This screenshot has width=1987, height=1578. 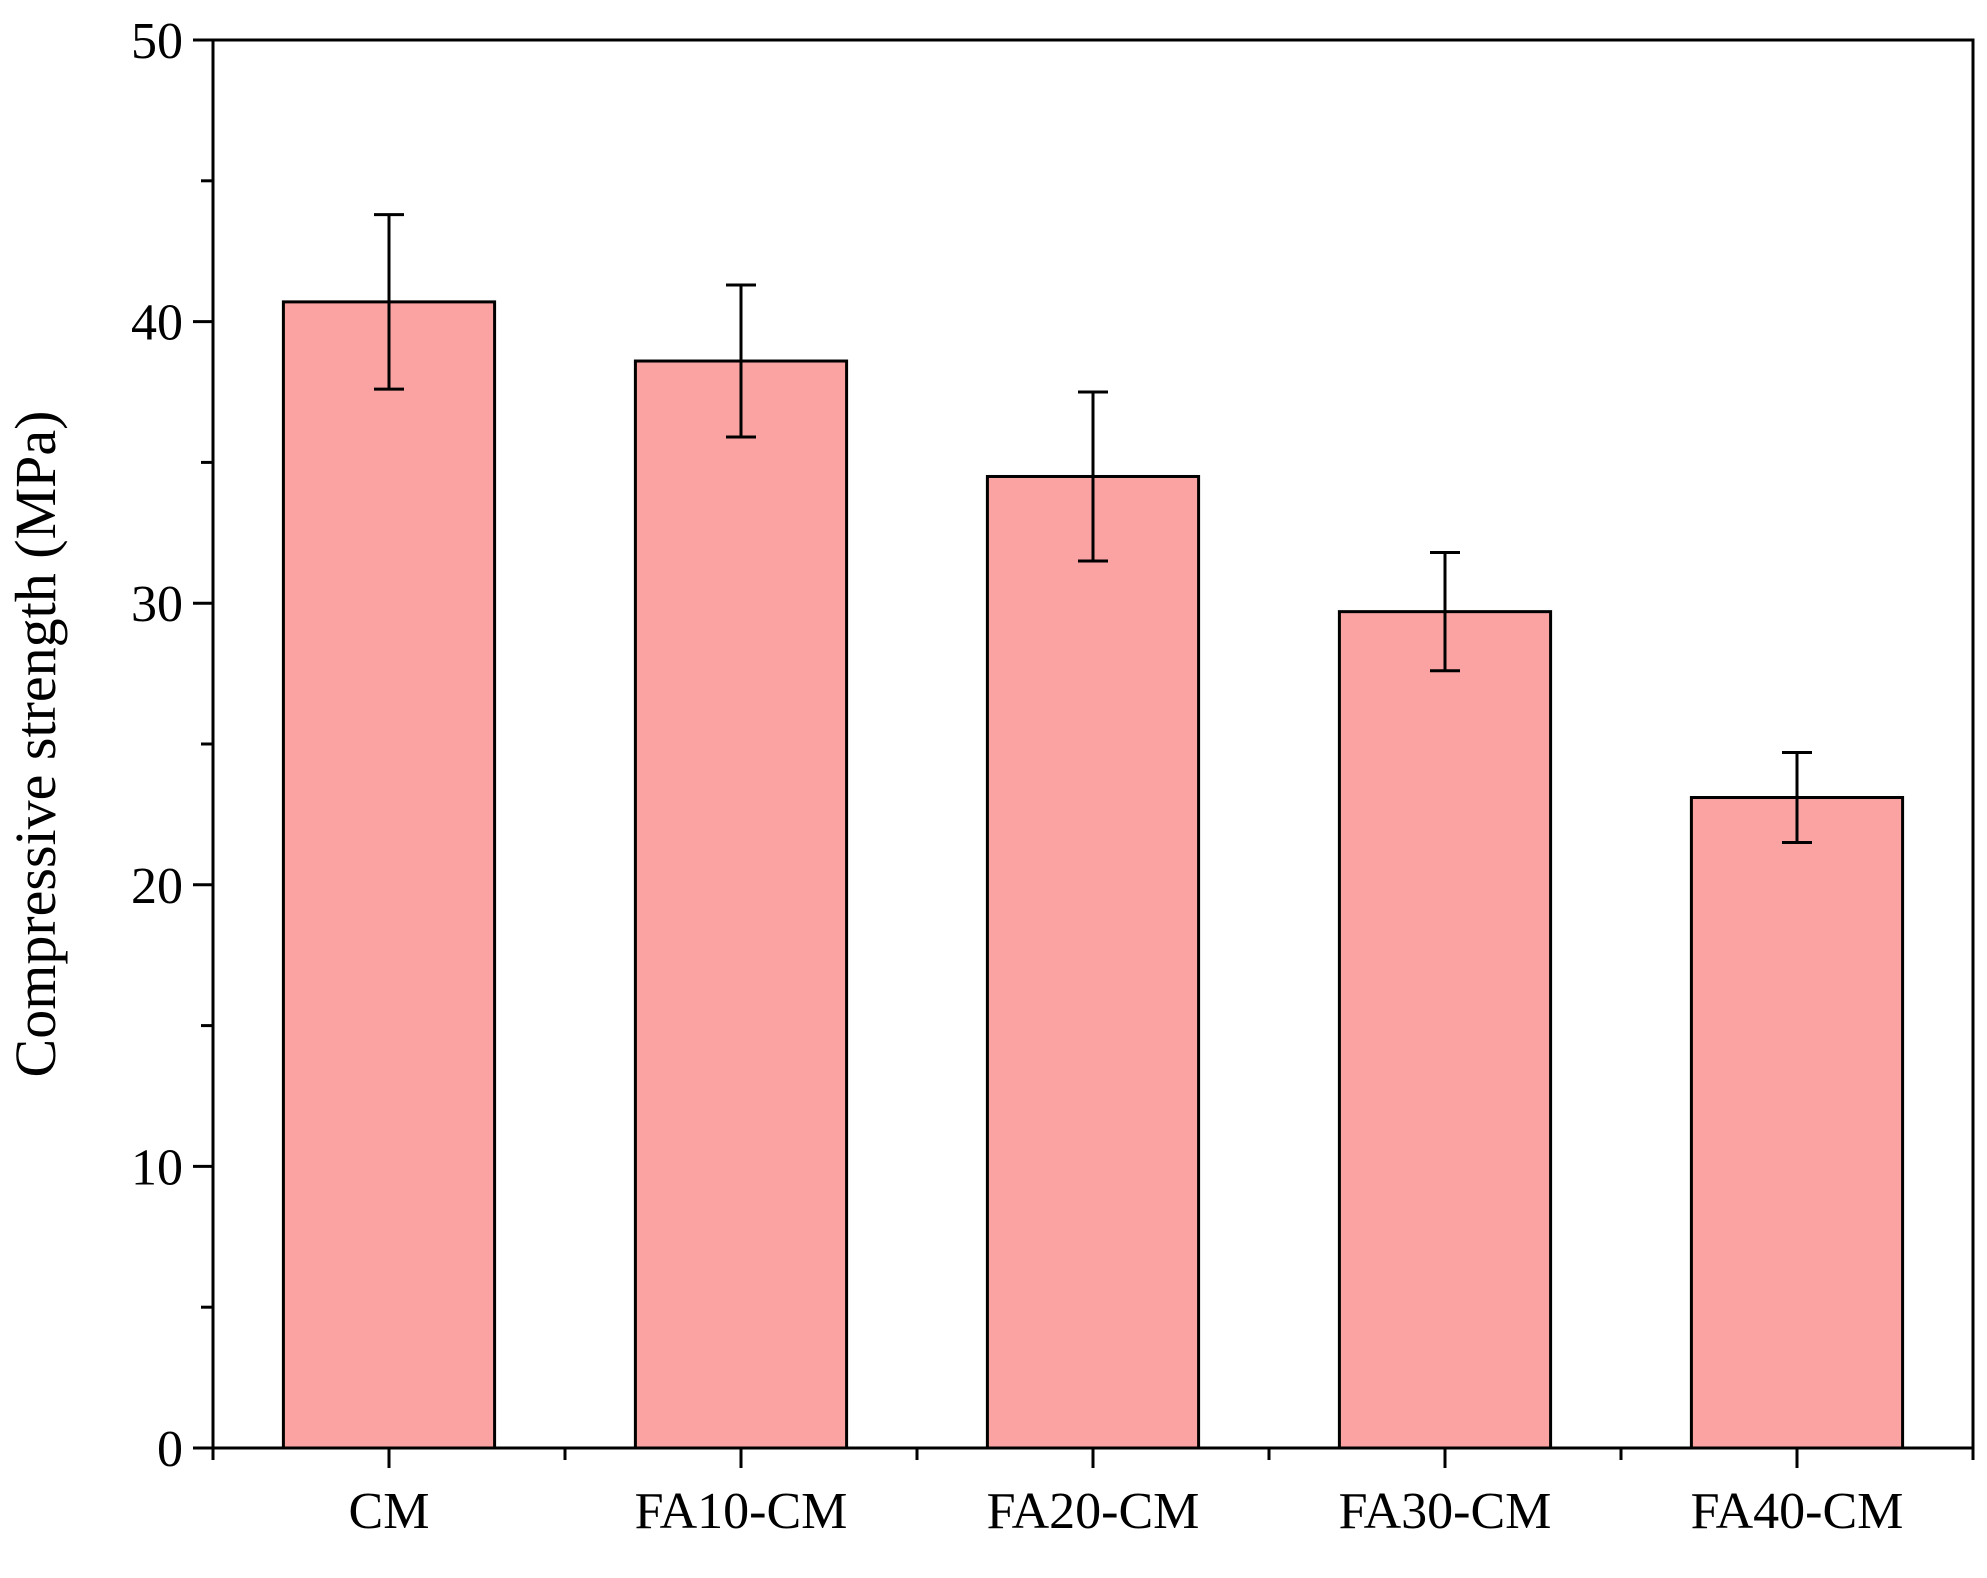 I want to click on y-tick-label: 40, so click(x=157, y=323).